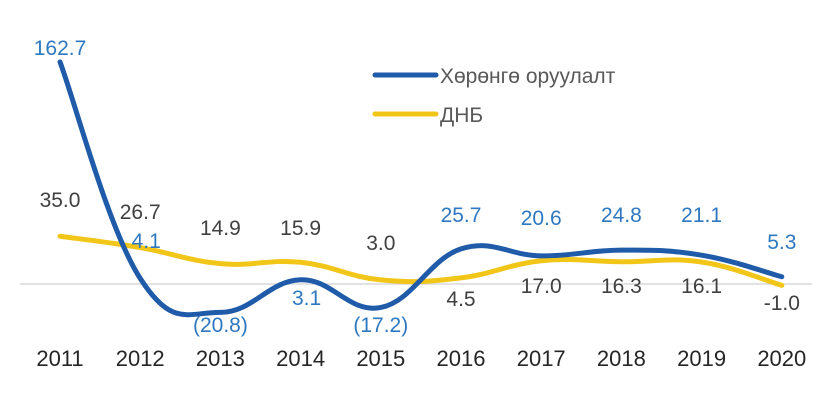 The image size is (822, 407). What do you see at coordinates (60, 200) in the screenshot?
I see `data-label-1-0: 35.0` at bounding box center [60, 200].